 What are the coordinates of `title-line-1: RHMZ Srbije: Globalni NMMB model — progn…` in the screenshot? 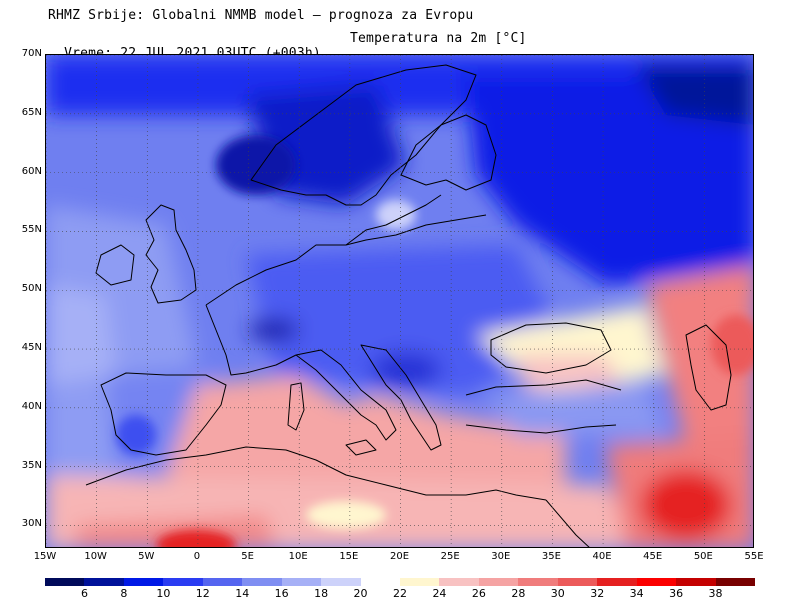 It's located at (261, 15).